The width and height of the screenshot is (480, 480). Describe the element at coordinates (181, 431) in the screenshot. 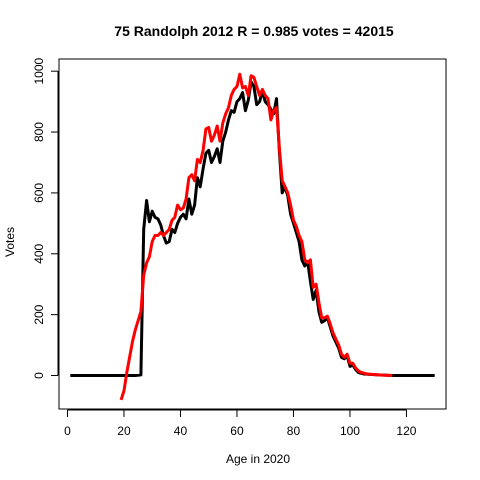

I see `x-tick-label: 40` at that location.